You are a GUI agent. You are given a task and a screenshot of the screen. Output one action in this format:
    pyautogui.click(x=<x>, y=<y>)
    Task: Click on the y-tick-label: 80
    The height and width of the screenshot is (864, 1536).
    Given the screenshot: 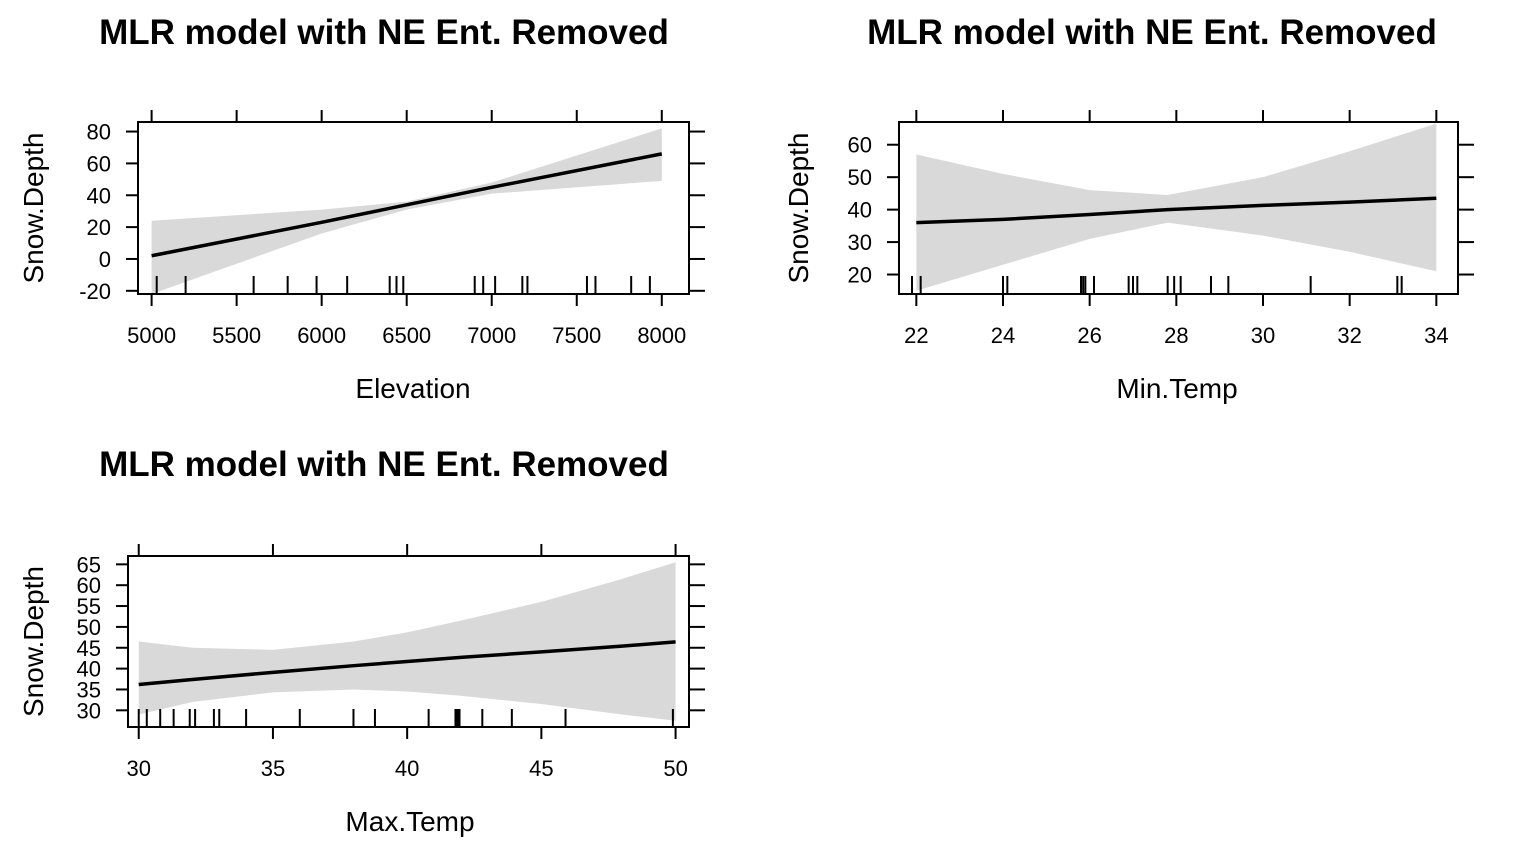 What is the action you would take?
    pyautogui.click(x=99, y=132)
    